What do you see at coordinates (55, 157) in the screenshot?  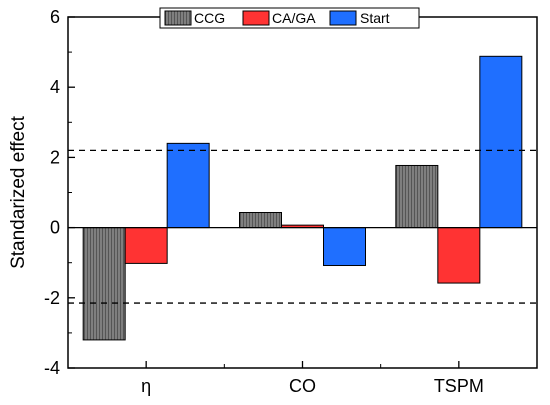 I see `y-tick-label: 2` at bounding box center [55, 157].